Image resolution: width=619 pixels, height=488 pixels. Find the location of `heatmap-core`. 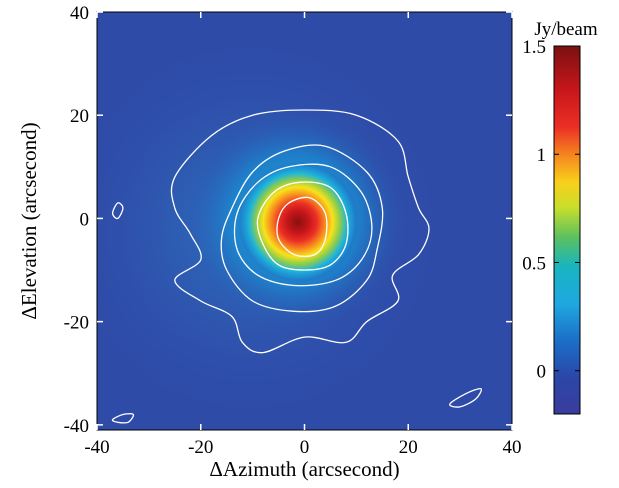

heatmap-core is located at coordinates (298, 224).